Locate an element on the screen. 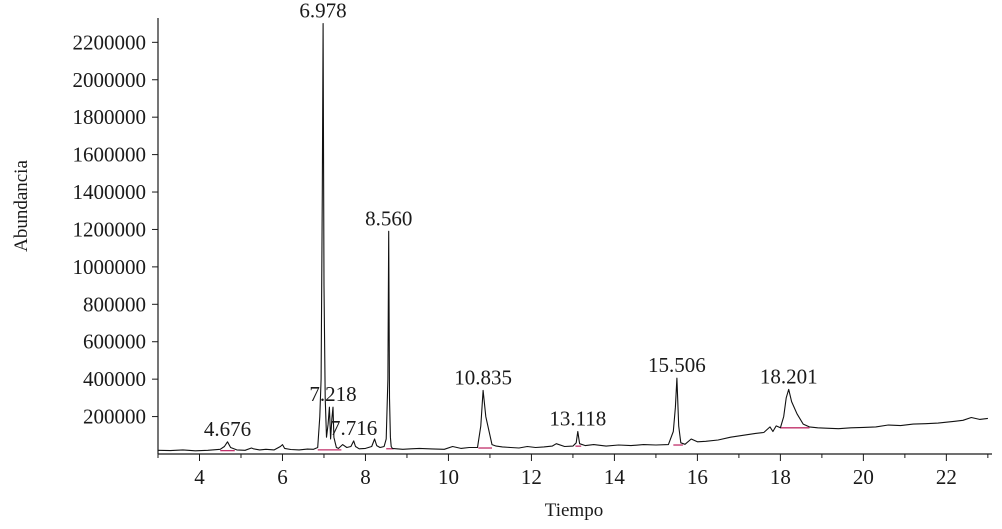  y-tick-label: 1800000 is located at coordinates (110, 117).